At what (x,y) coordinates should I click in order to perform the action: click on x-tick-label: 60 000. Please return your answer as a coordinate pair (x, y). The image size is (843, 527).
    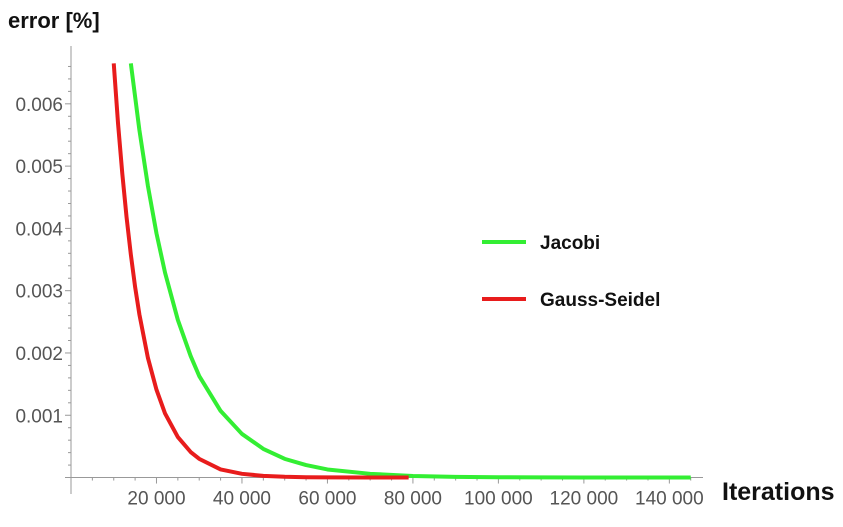
    Looking at the image, I should click on (327, 499).